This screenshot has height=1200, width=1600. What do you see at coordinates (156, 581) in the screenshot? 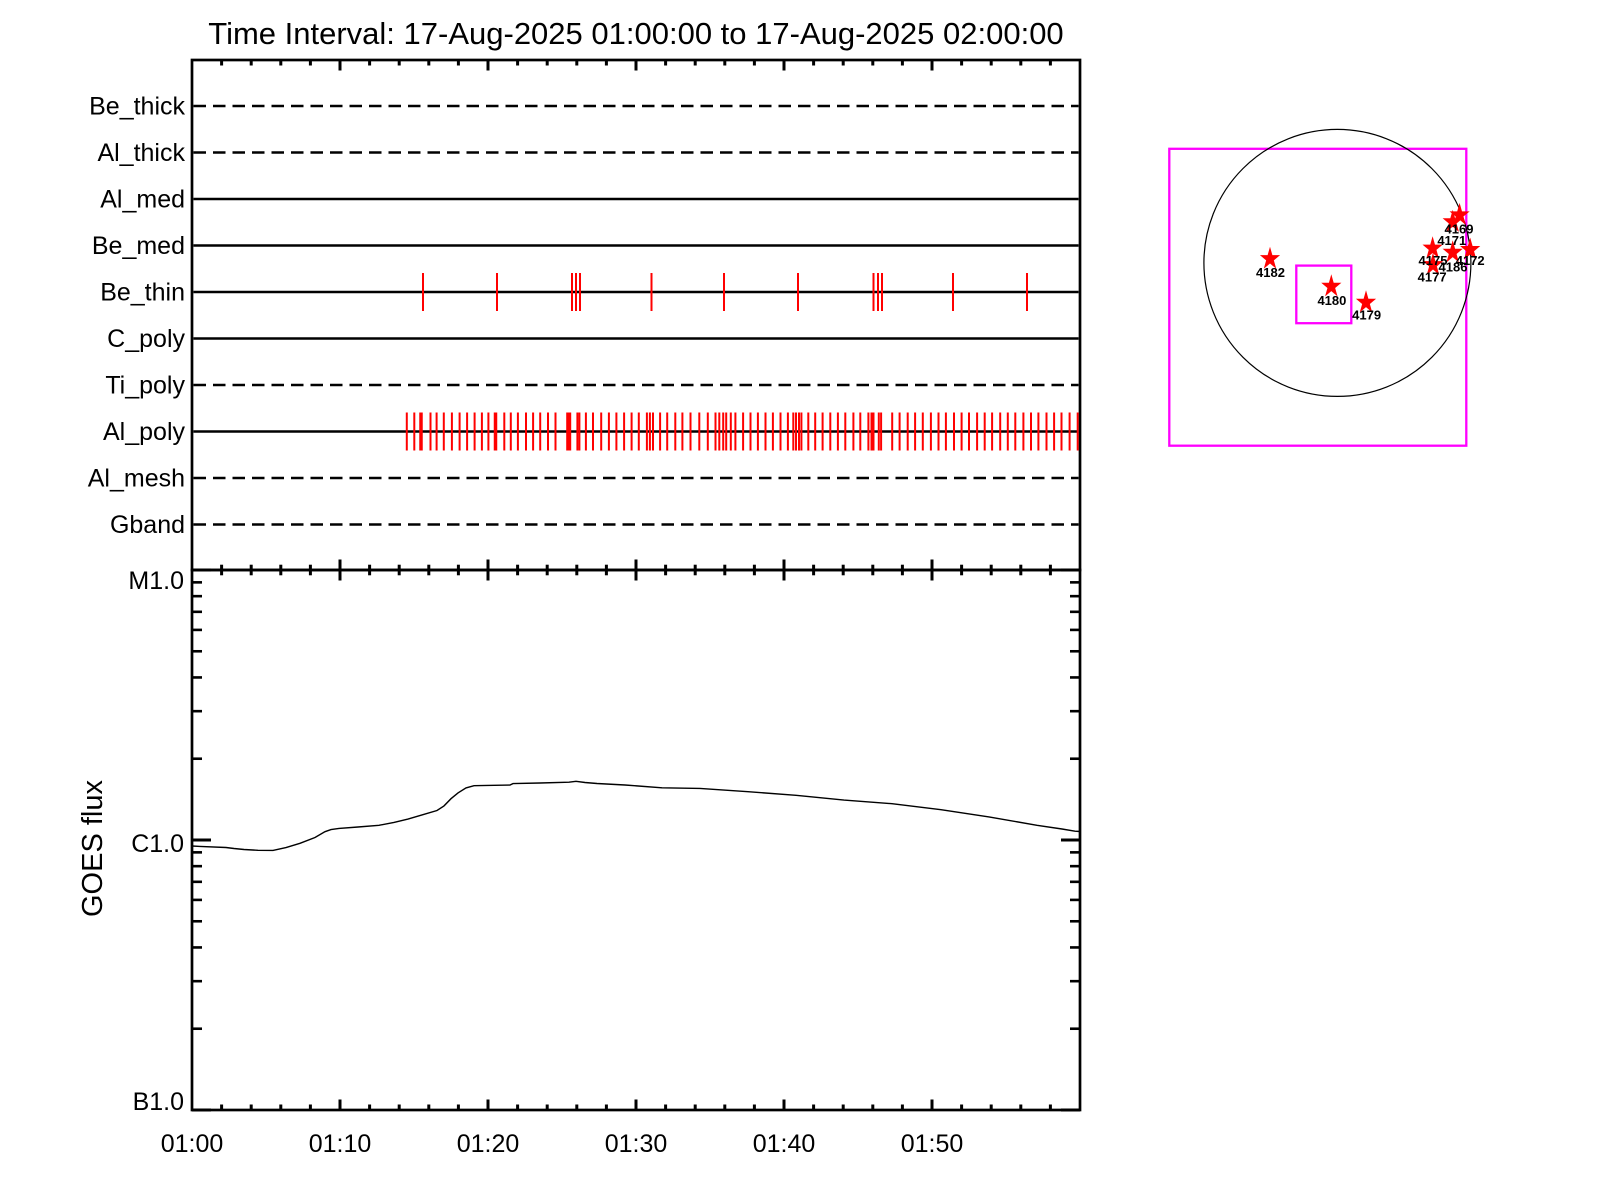
I see `svg-text: M1.0` at bounding box center [156, 581].